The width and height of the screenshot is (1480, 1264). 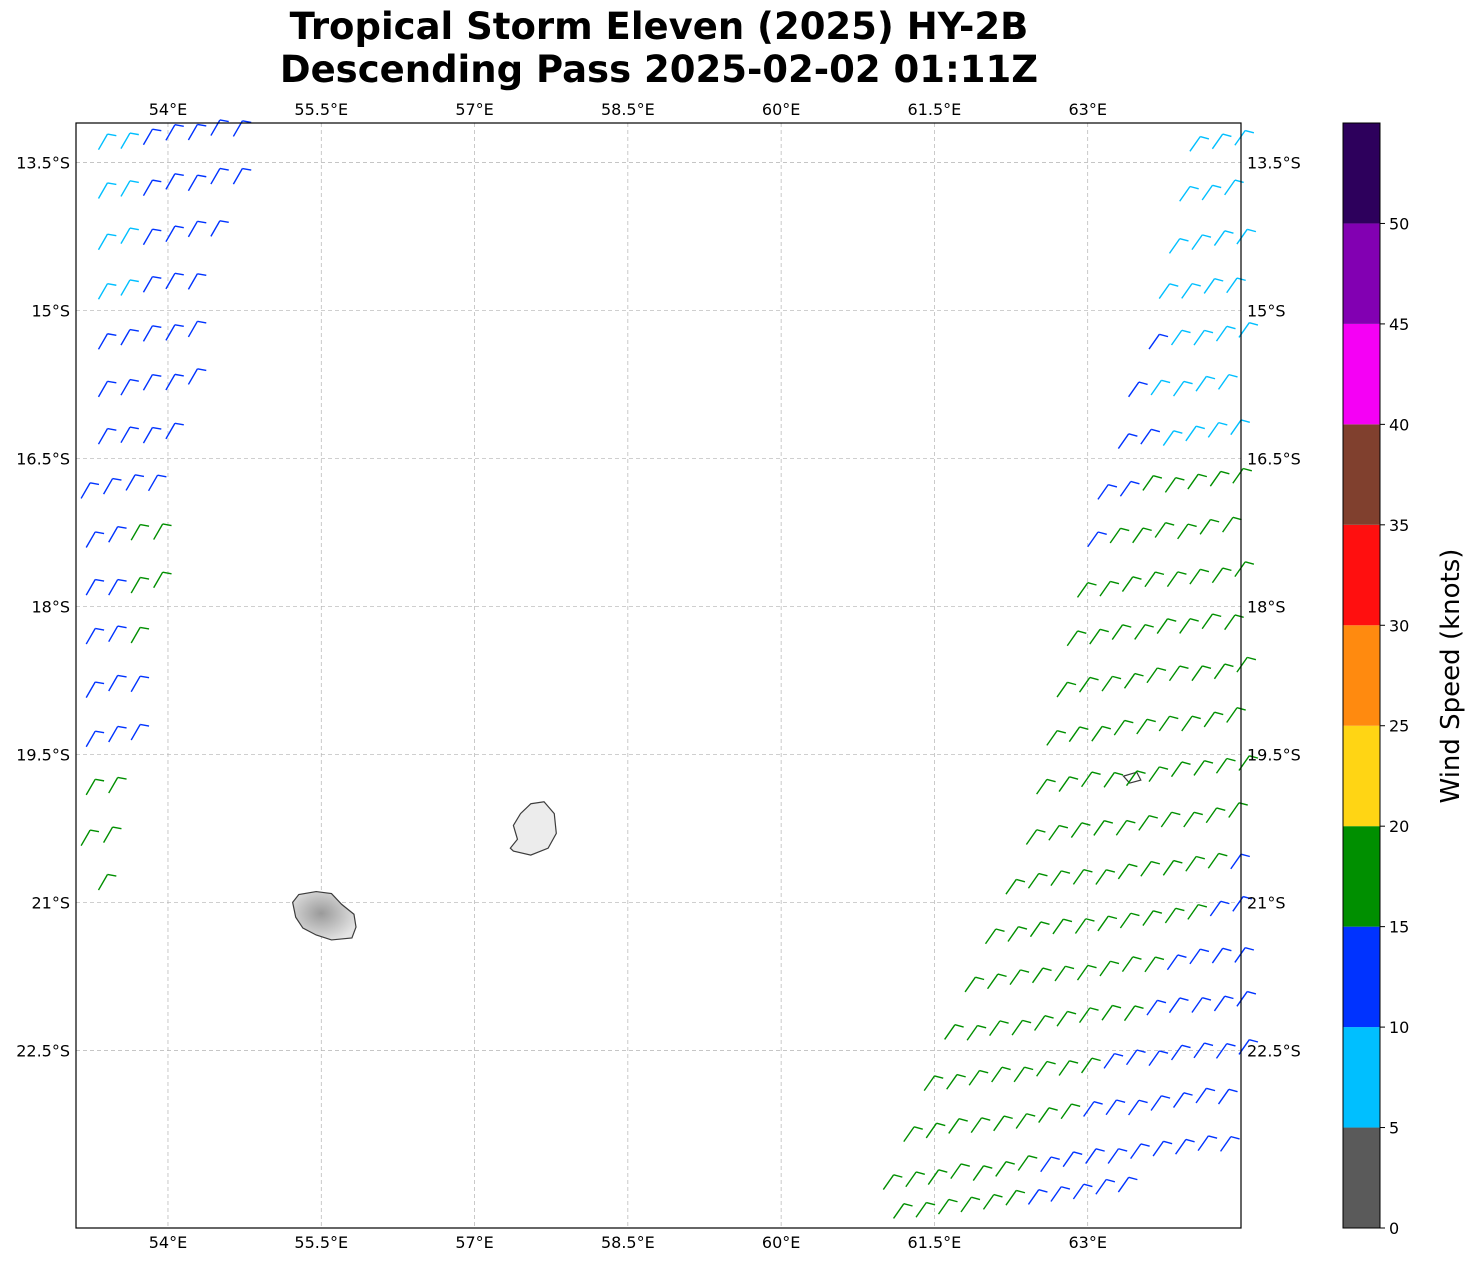 What do you see at coordinates (1274, 458) in the screenshot?
I see `lat-tick-label-right: 16.5°S` at bounding box center [1274, 458].